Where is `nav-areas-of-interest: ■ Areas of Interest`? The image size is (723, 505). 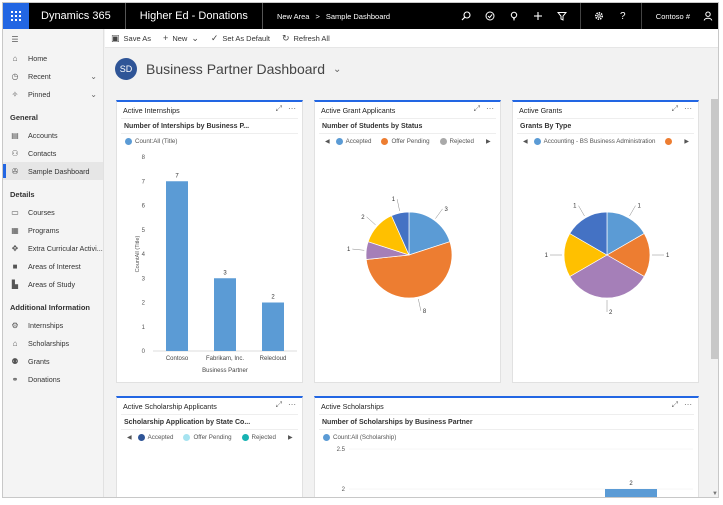 nav-areas-of-interest: ■ Areas of Interest is located at coordinates (53, 266).